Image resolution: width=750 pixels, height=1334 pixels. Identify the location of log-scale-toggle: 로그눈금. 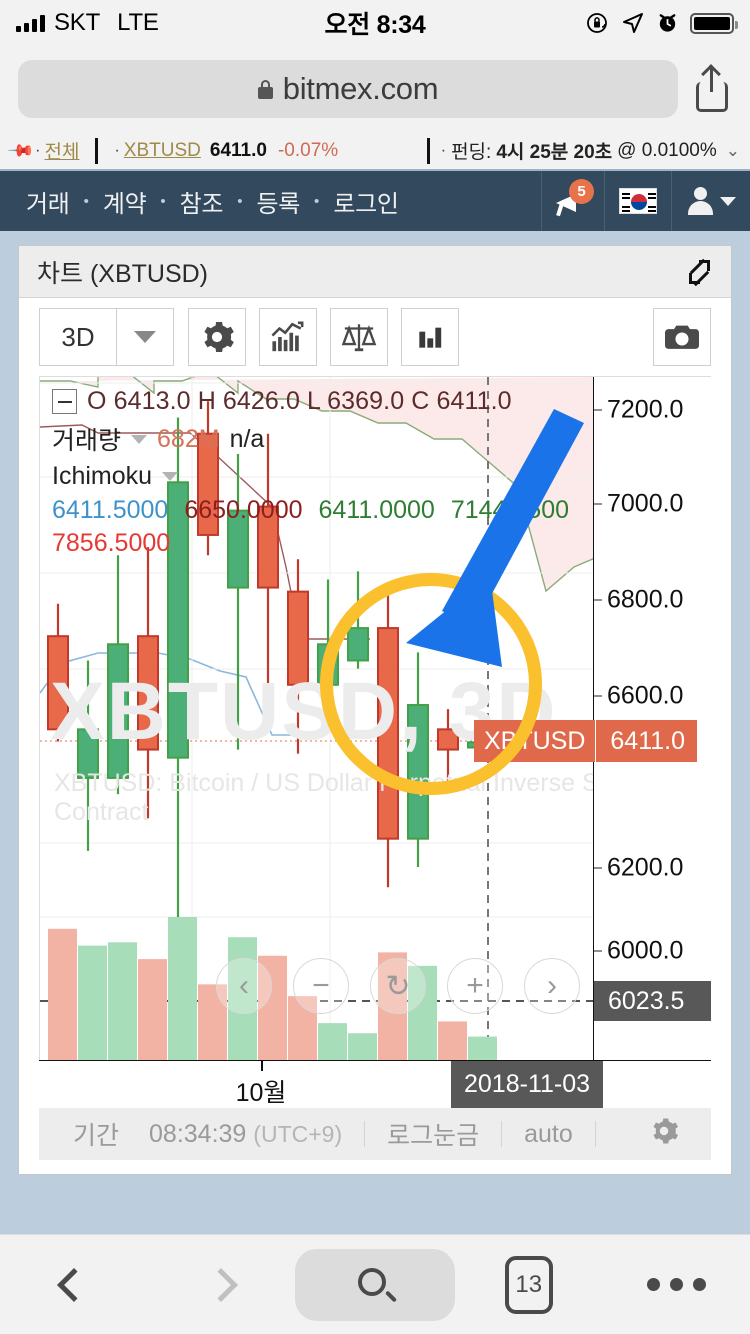
(433, 1136).